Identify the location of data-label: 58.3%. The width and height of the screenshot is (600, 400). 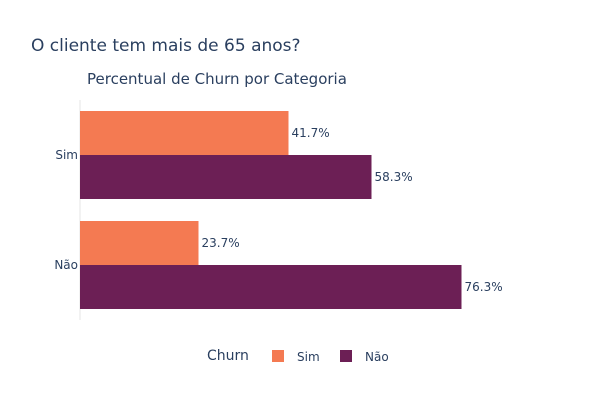
(394, 177).